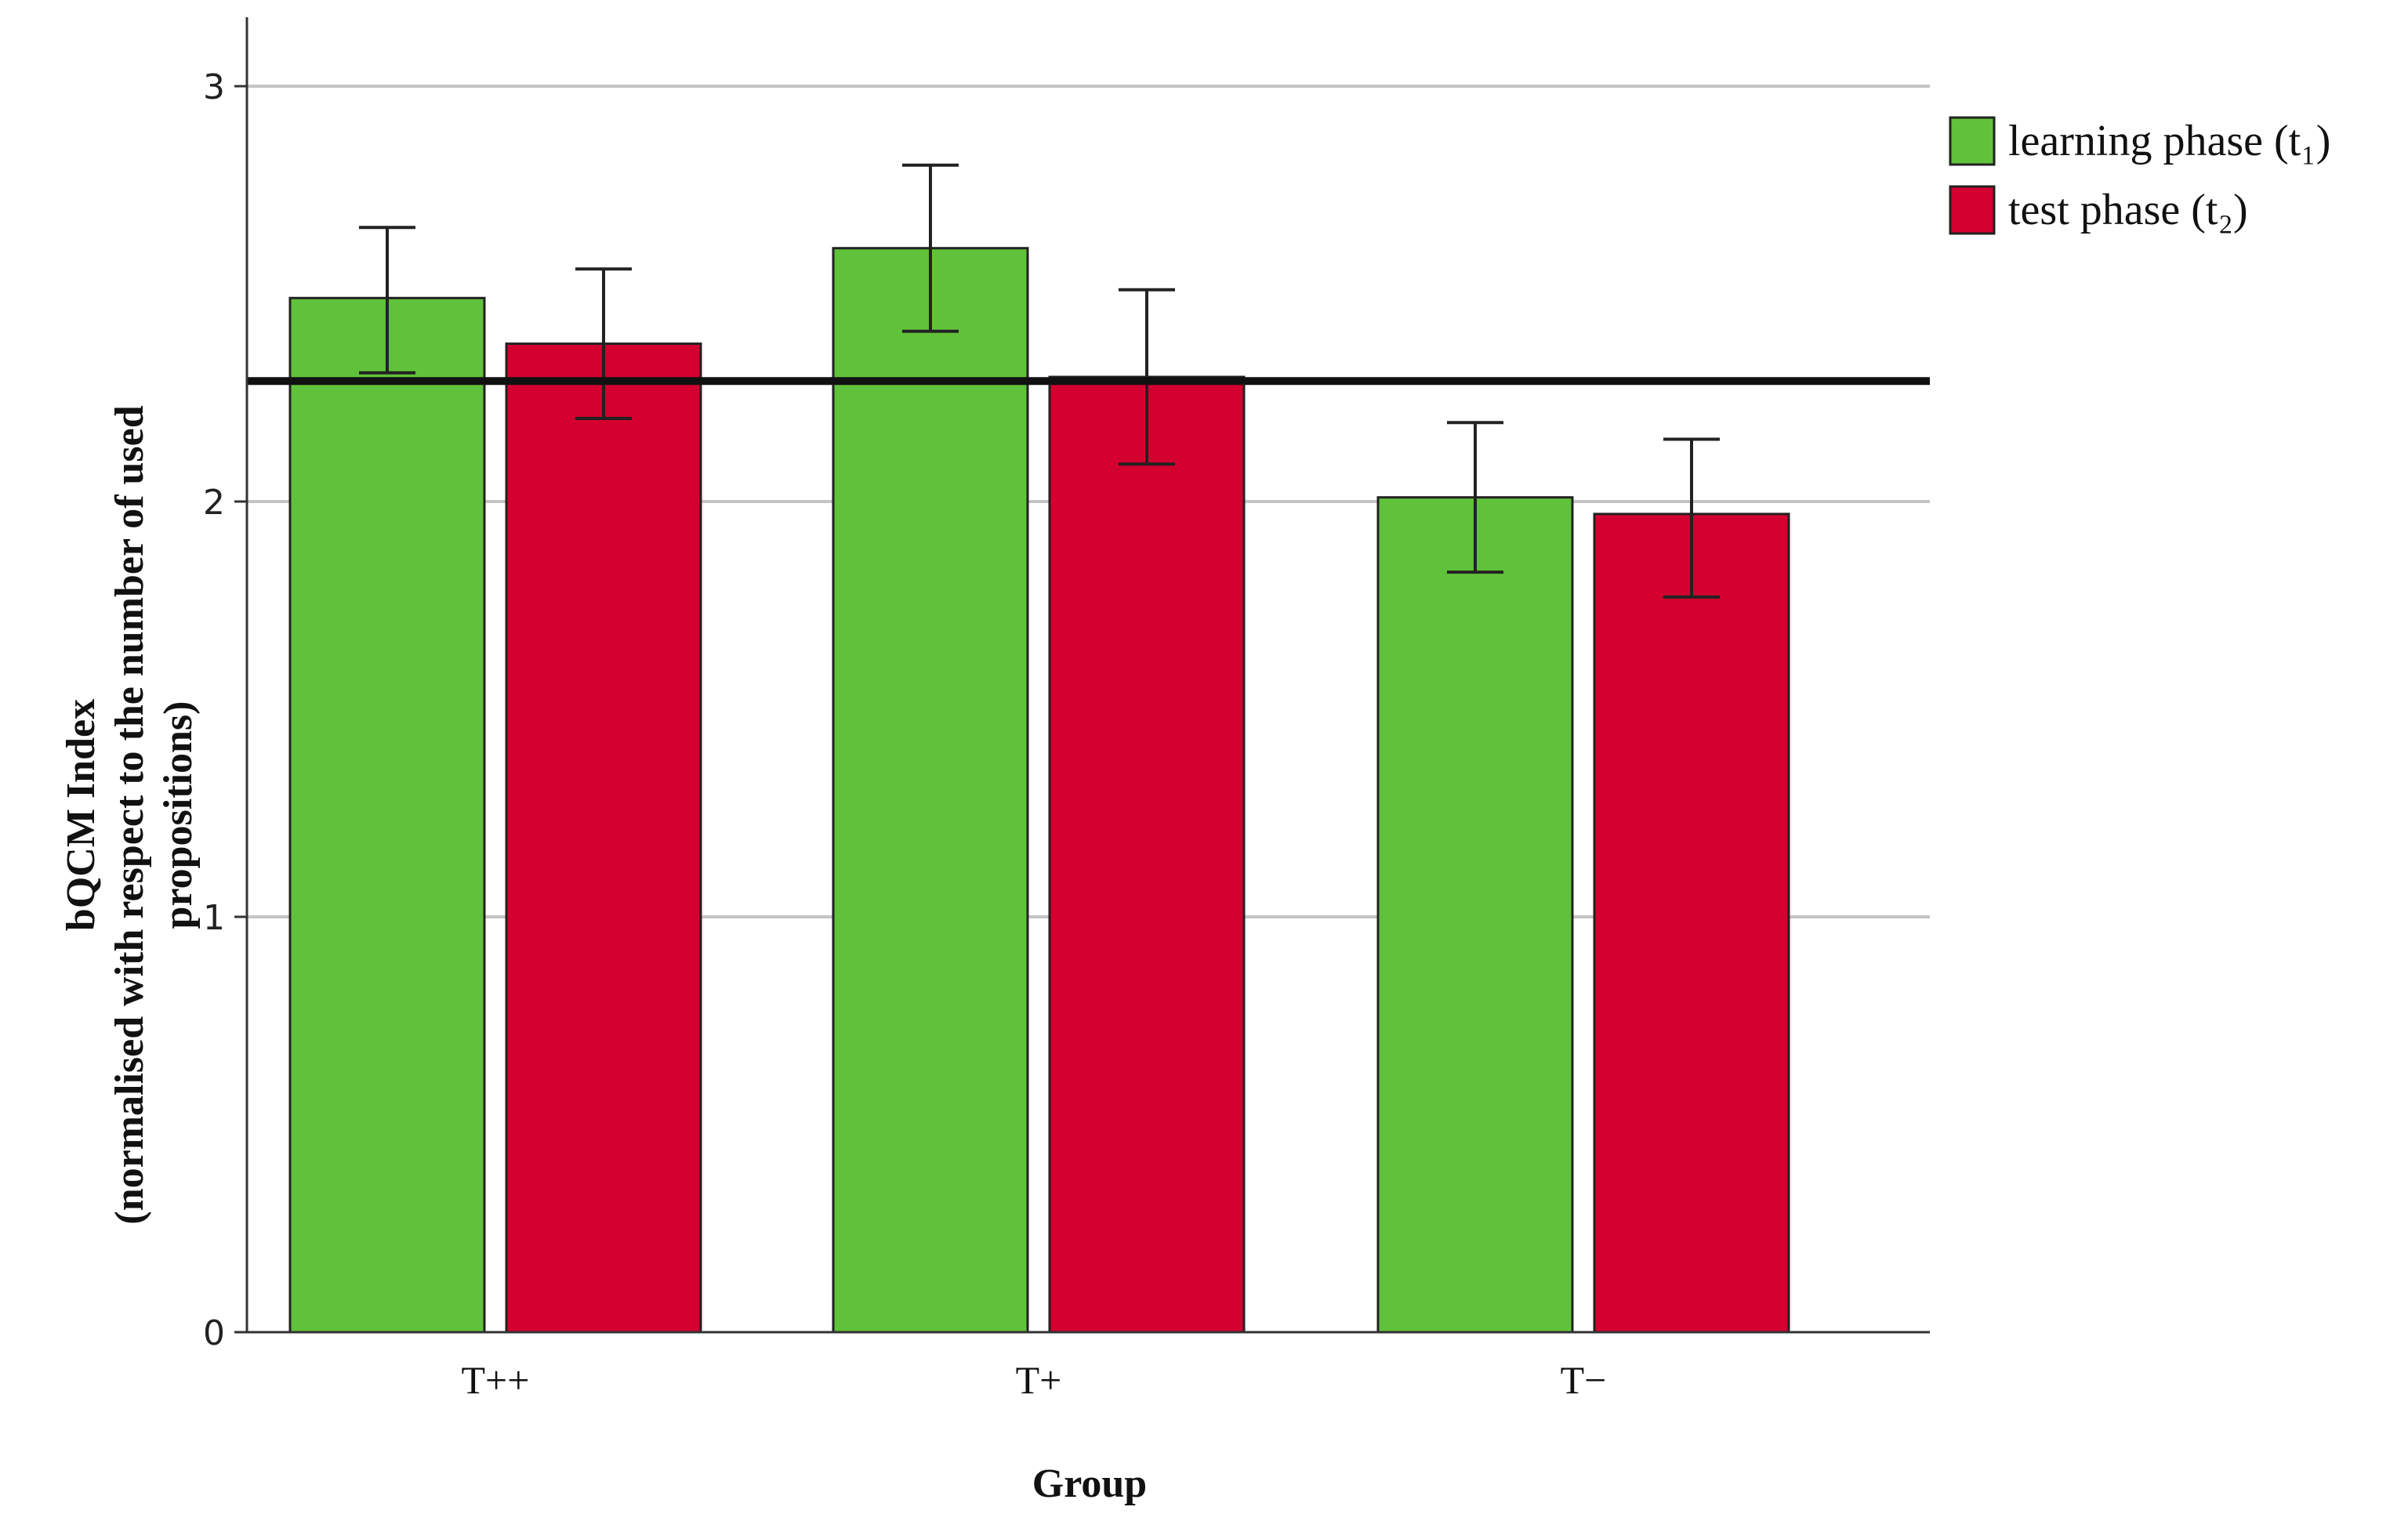 Image resolution: width=2408 pixels, height=1532 pixels. Describe the element at coordinates (81, 815) in the screenshot. I see `y-axis-title-line-1: bQCM Index` at that location.